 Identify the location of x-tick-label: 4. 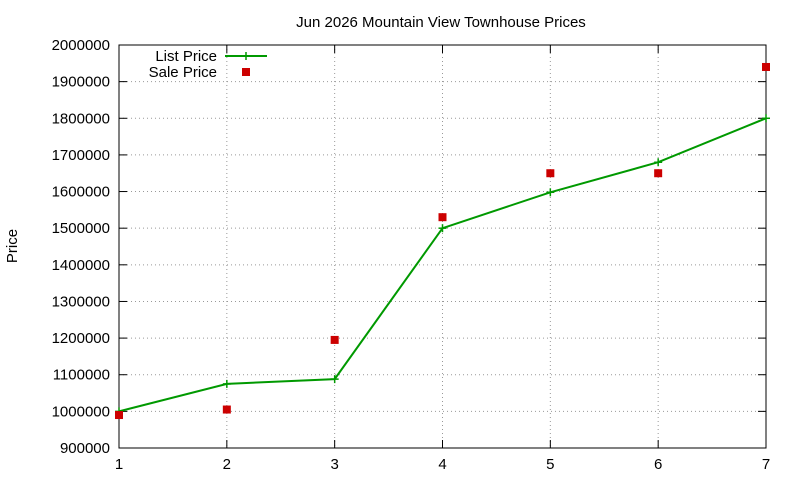
(442, 464).